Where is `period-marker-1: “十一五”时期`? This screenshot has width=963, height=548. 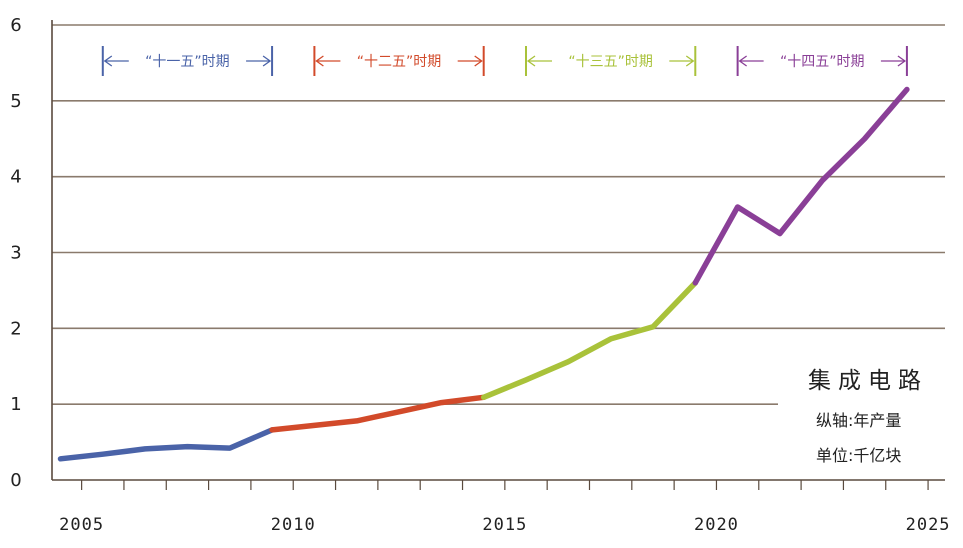
period-marker-1: “十一五”时期 is located at coordinates (187, 61).